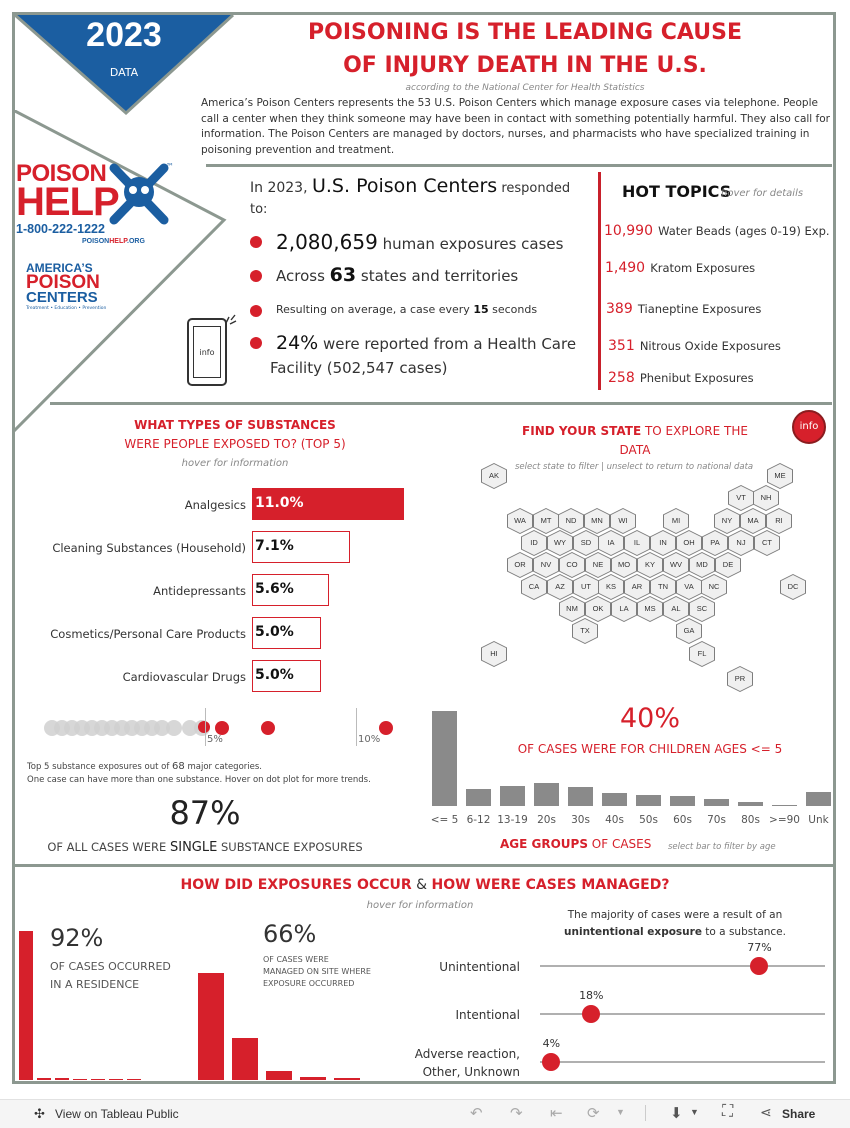 The image size is (850, 1128). Describe the element at coordinates (494, 654) in the screenshot. I see `state-hex-hi: HI` at that location.